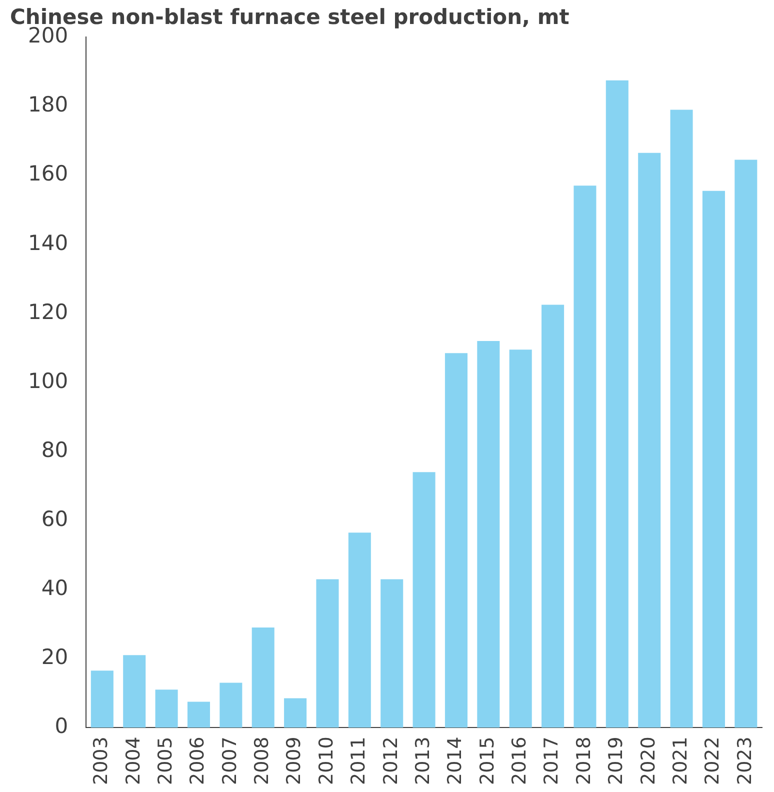 This screenshot has width=774, height=792. Describe the element at coordinates (48, 174) in the screenshot. I see `y-tick-label: 160` at that location.